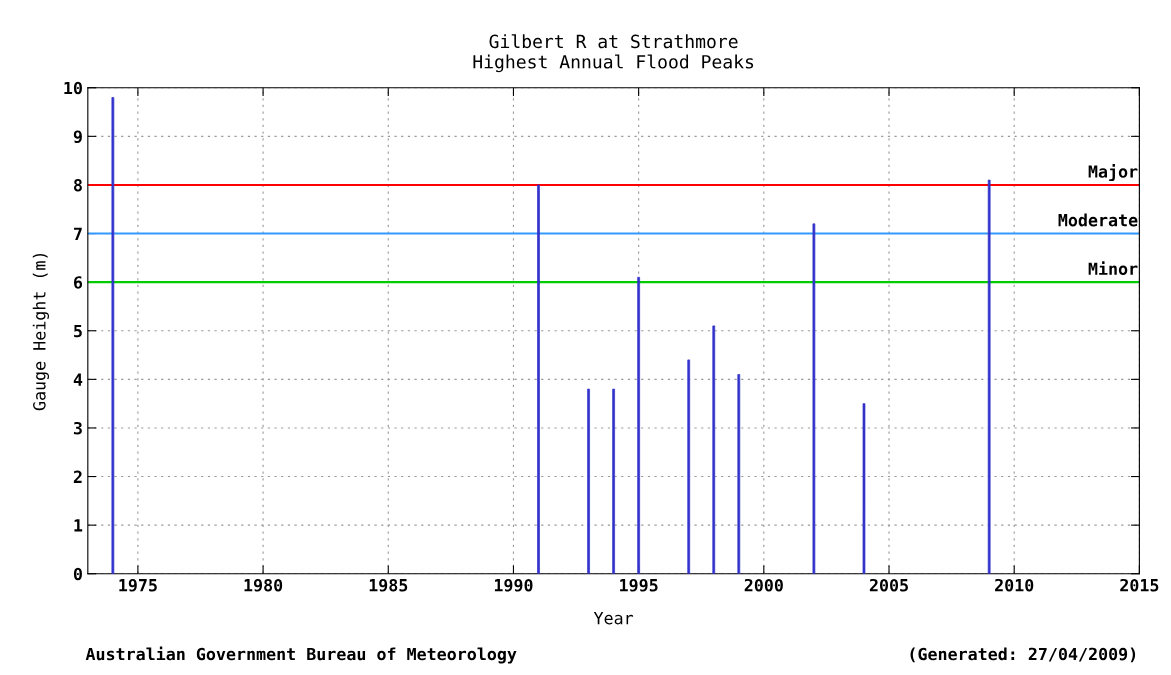  What do you see at coordinates (138, 585) in the screenshot?
I see `x-tick-label: 1975` at bounding box center [138, 585].